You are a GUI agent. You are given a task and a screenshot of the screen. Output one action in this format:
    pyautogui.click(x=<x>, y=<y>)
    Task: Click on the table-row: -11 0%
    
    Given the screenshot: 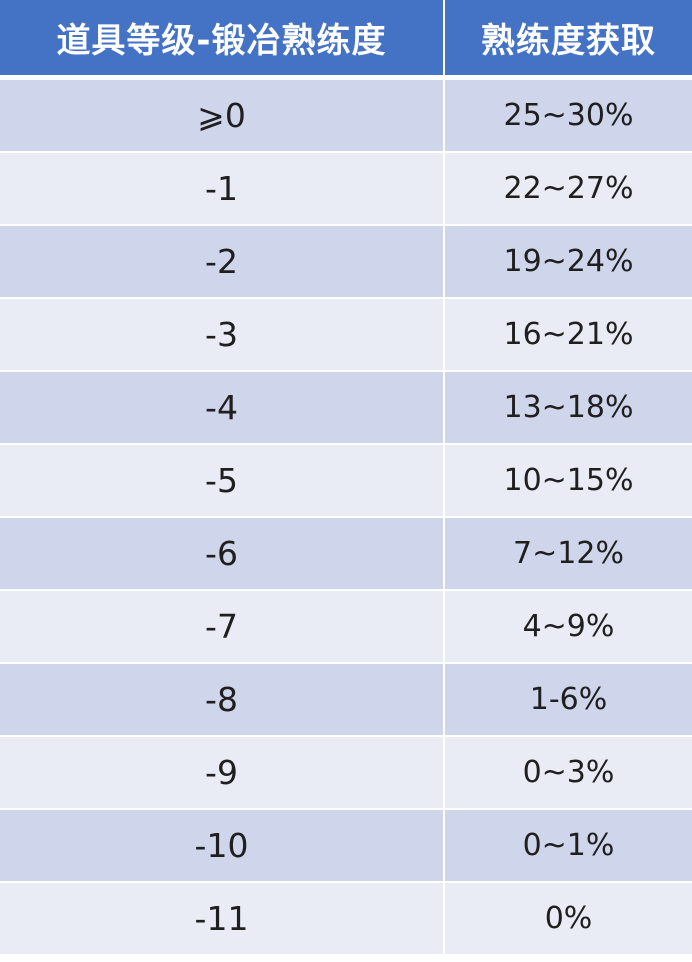 What is the action you would take?
    pyautogui.click(x=346, y=919)
    